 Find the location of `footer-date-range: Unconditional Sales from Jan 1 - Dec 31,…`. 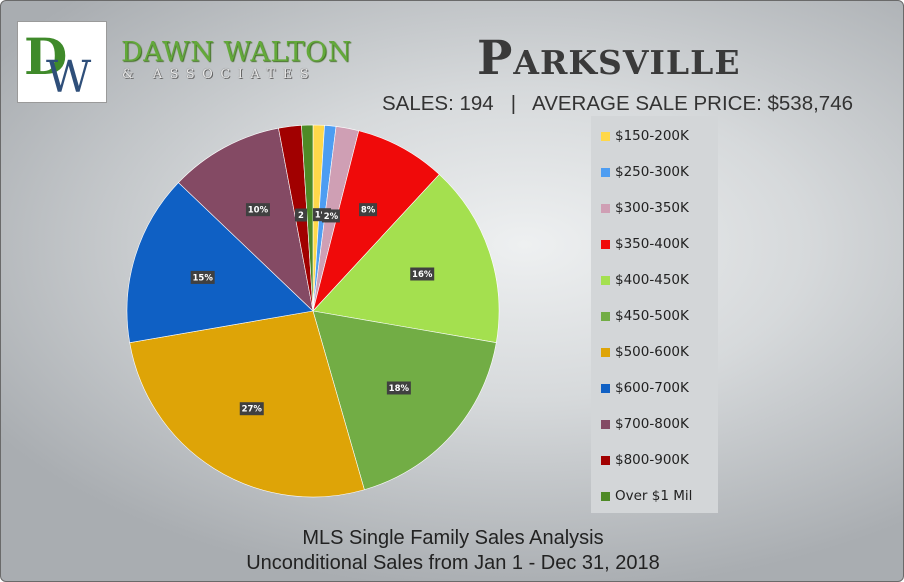

footer-date-range: Unconditional Sales from Jan 1 - Dec 31,… is located at coordinates (453, 563).